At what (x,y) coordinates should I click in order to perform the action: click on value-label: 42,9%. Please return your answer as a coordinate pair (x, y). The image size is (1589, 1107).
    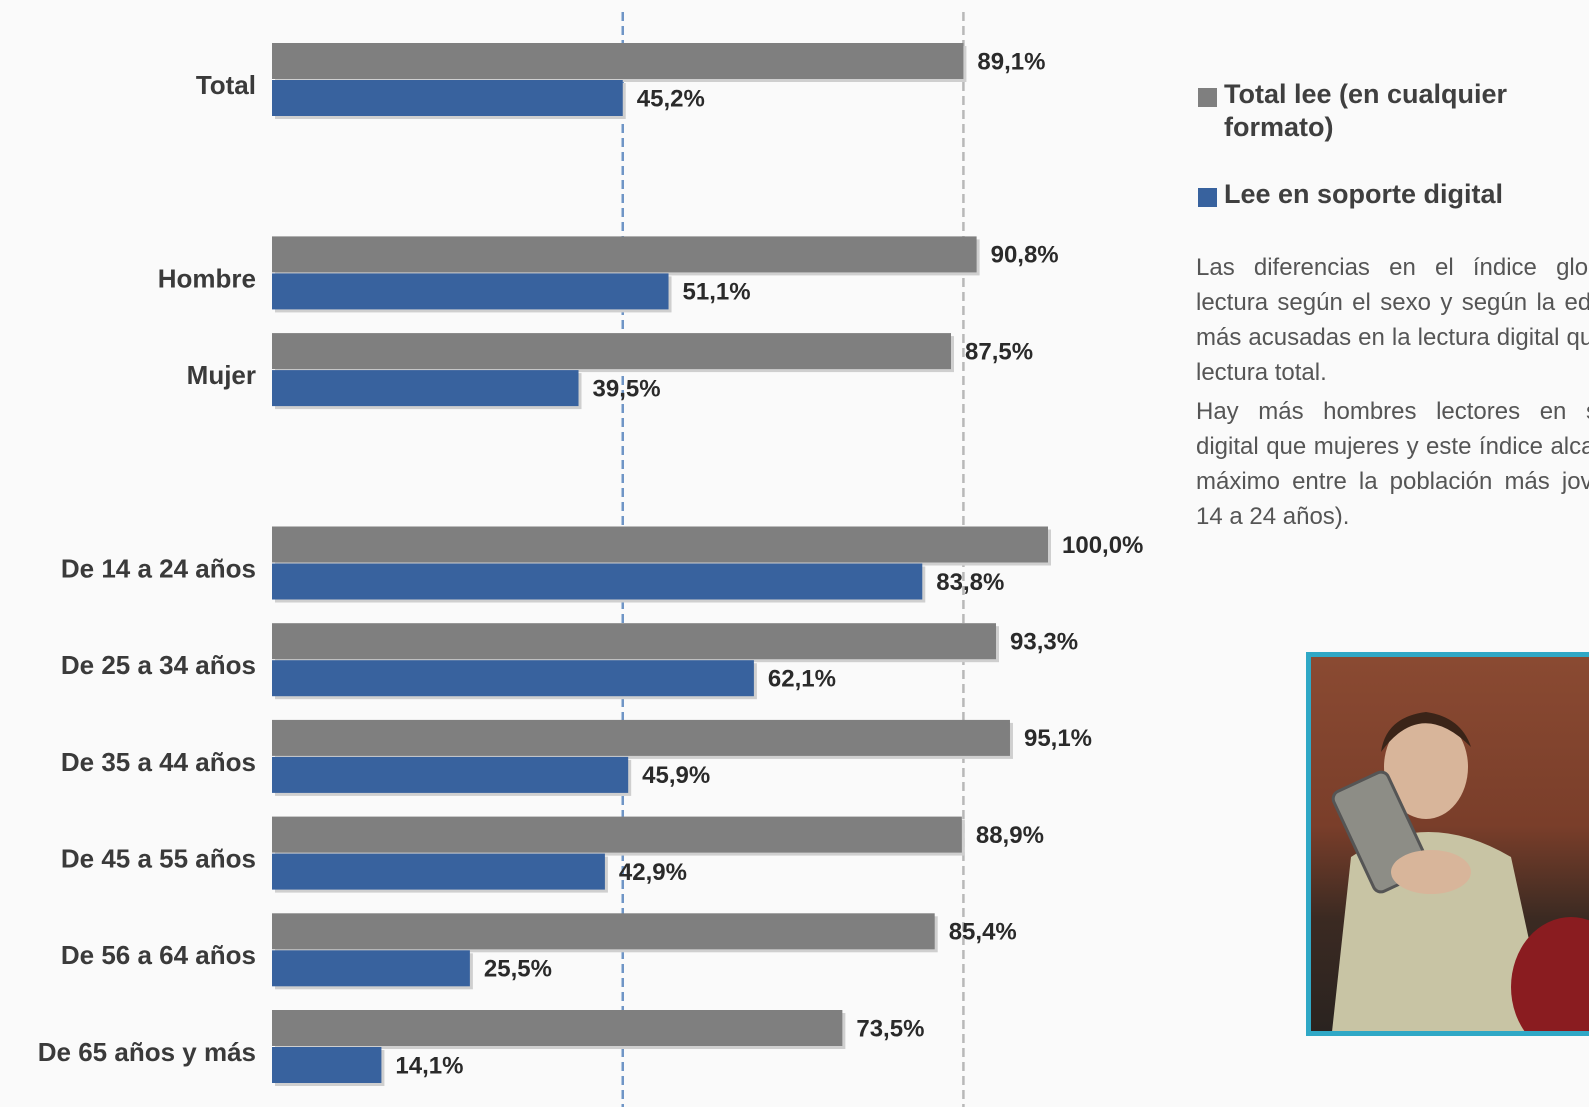
    Looking at the image, I should click on (653, 872).